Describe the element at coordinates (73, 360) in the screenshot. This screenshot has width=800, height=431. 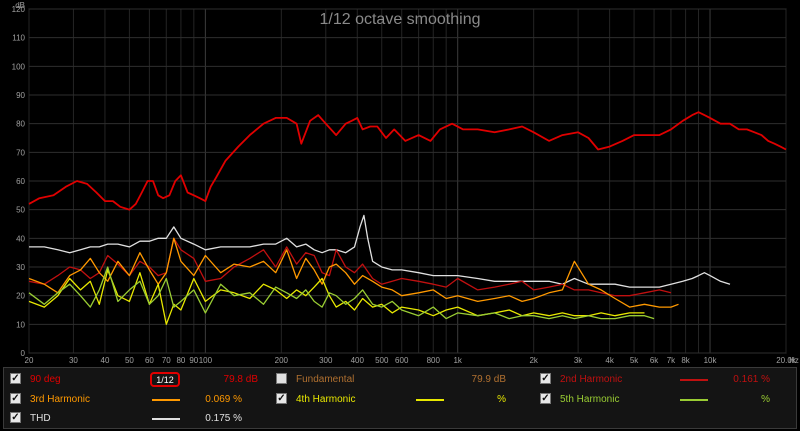
I see `x-tick-label: 30` at that location.